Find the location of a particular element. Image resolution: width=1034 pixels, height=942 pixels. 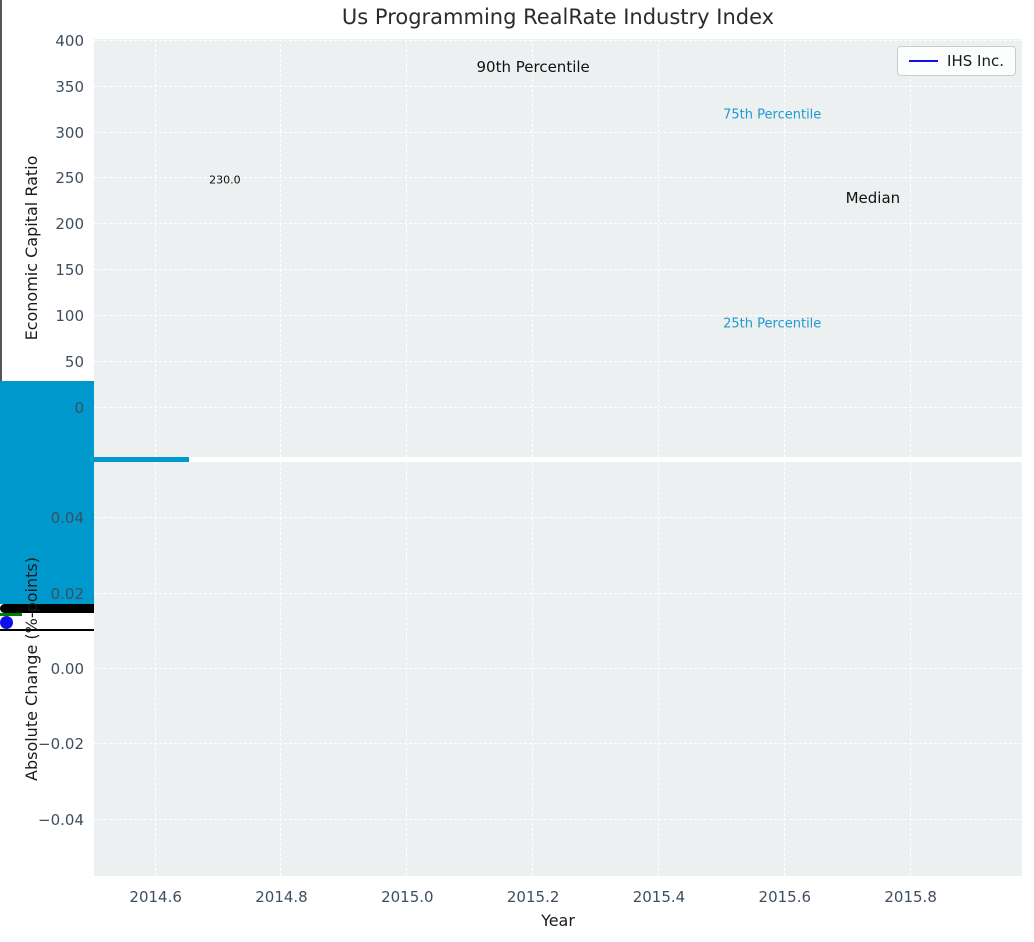

legend-label: IHS Inc. is located at coordinates (975, 61).